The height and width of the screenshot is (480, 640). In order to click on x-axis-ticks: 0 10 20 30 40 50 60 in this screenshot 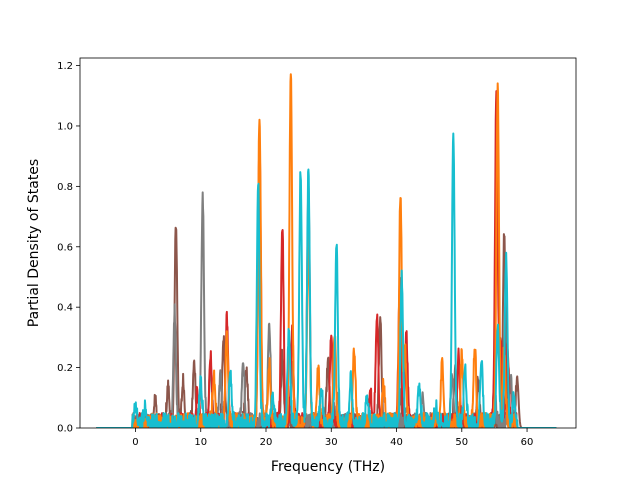, I will do `click(332, 438)`.